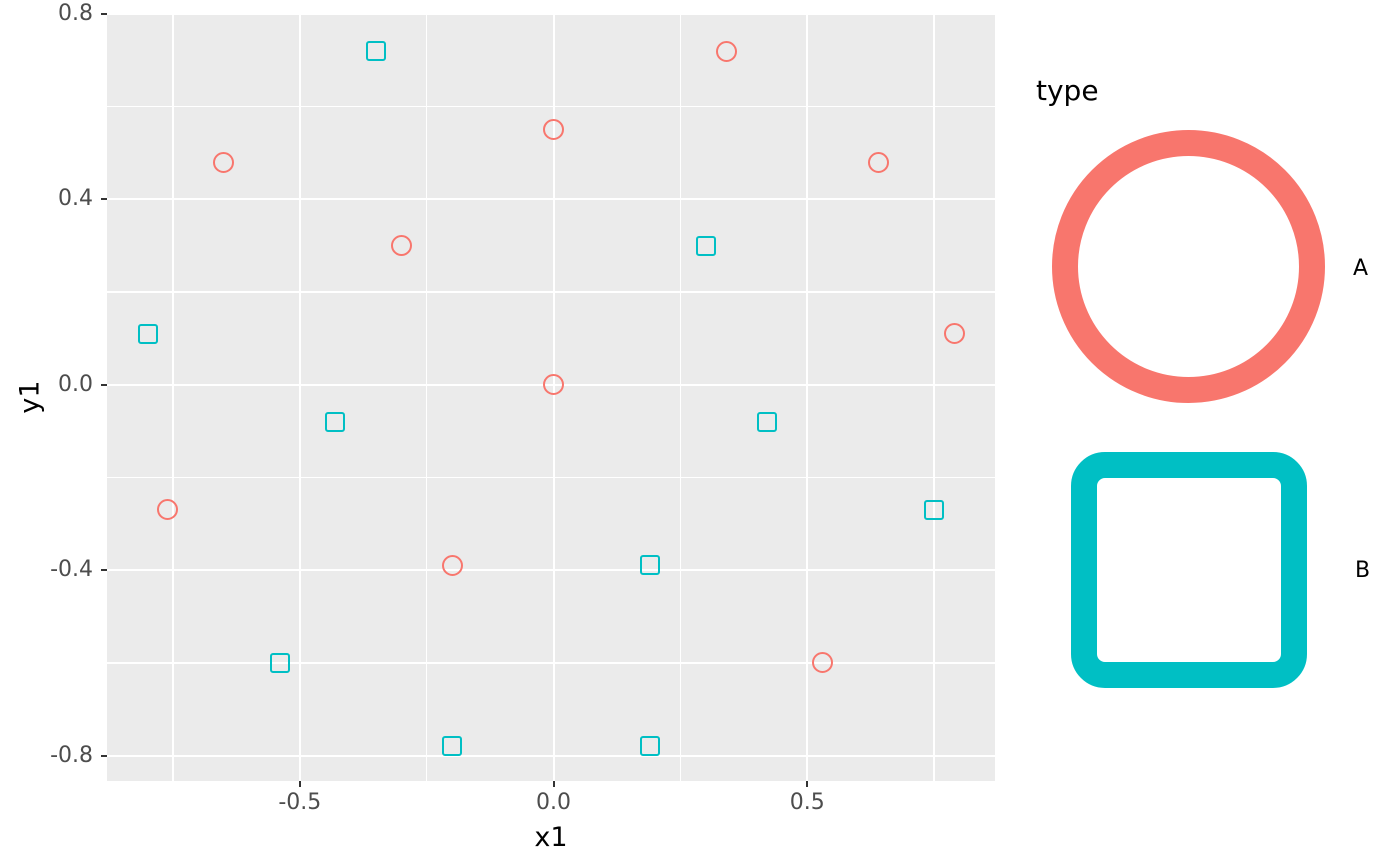 The image size is (1400, 866). I want to click on y-axis-title: y1, so click(30, 397).